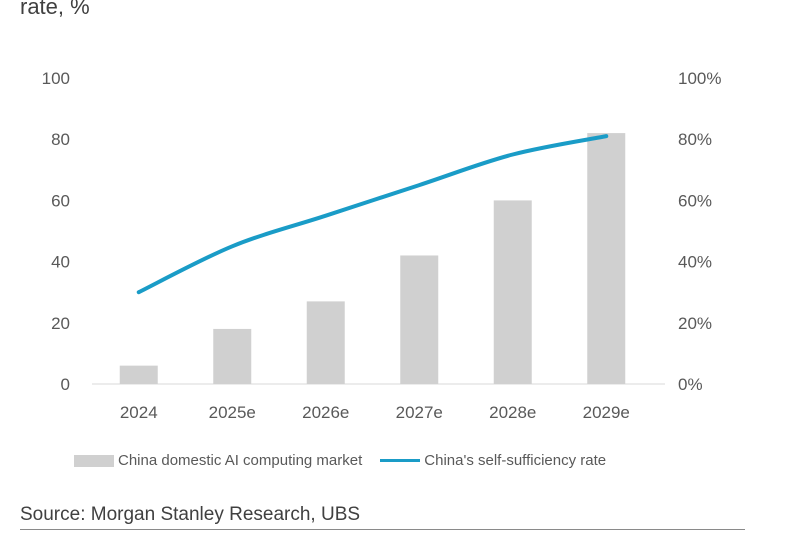 The width and height of the screenshot is (786, 536). What do you see at coordinates (232, 412) in the screenshot?
I see `x-axis-tick-label: 2025e` at bounding box center [232, 412].